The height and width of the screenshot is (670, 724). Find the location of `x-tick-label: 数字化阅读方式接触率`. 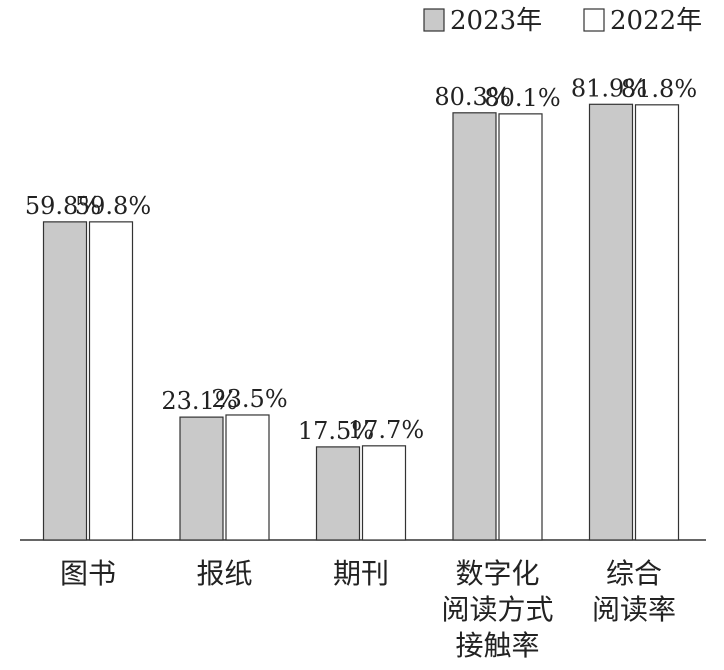

x-tick-label: 数字化阅读方式接触率 is located at coordinates (497, 609).